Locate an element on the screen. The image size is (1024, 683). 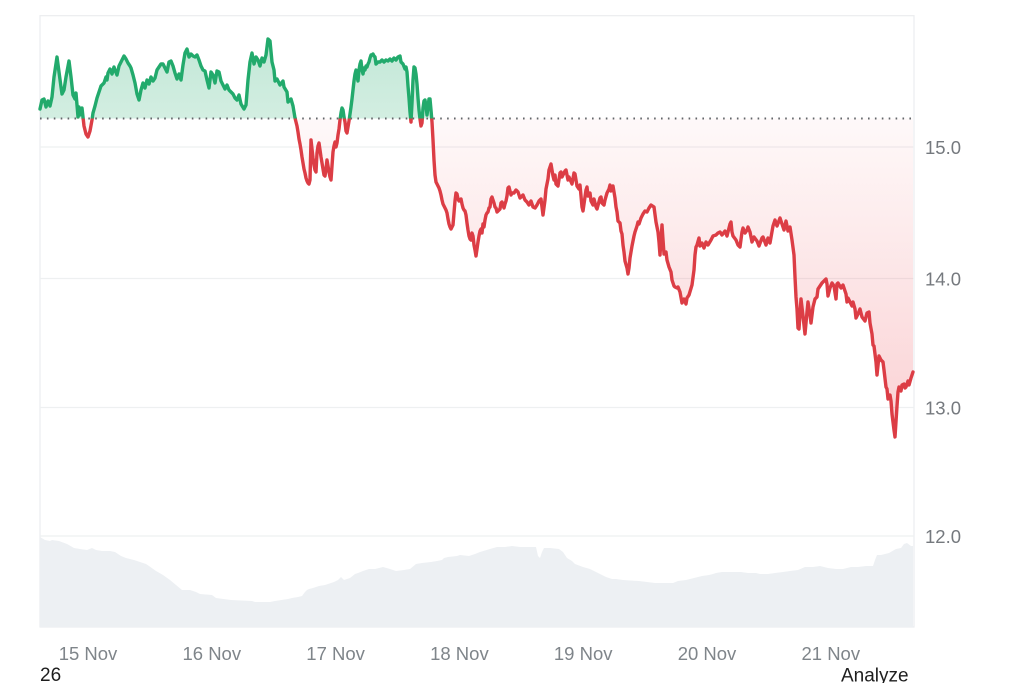
svg-text: 12.0 is located at coordinates (943, 536).